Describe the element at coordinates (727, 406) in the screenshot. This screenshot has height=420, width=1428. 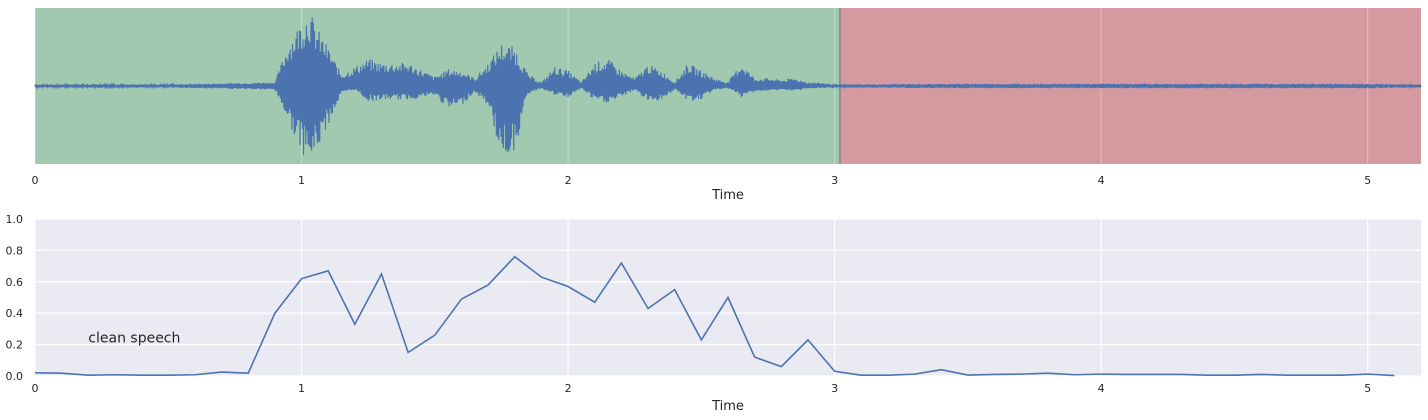
I see `probability-x-axis-label: Time` at that location.